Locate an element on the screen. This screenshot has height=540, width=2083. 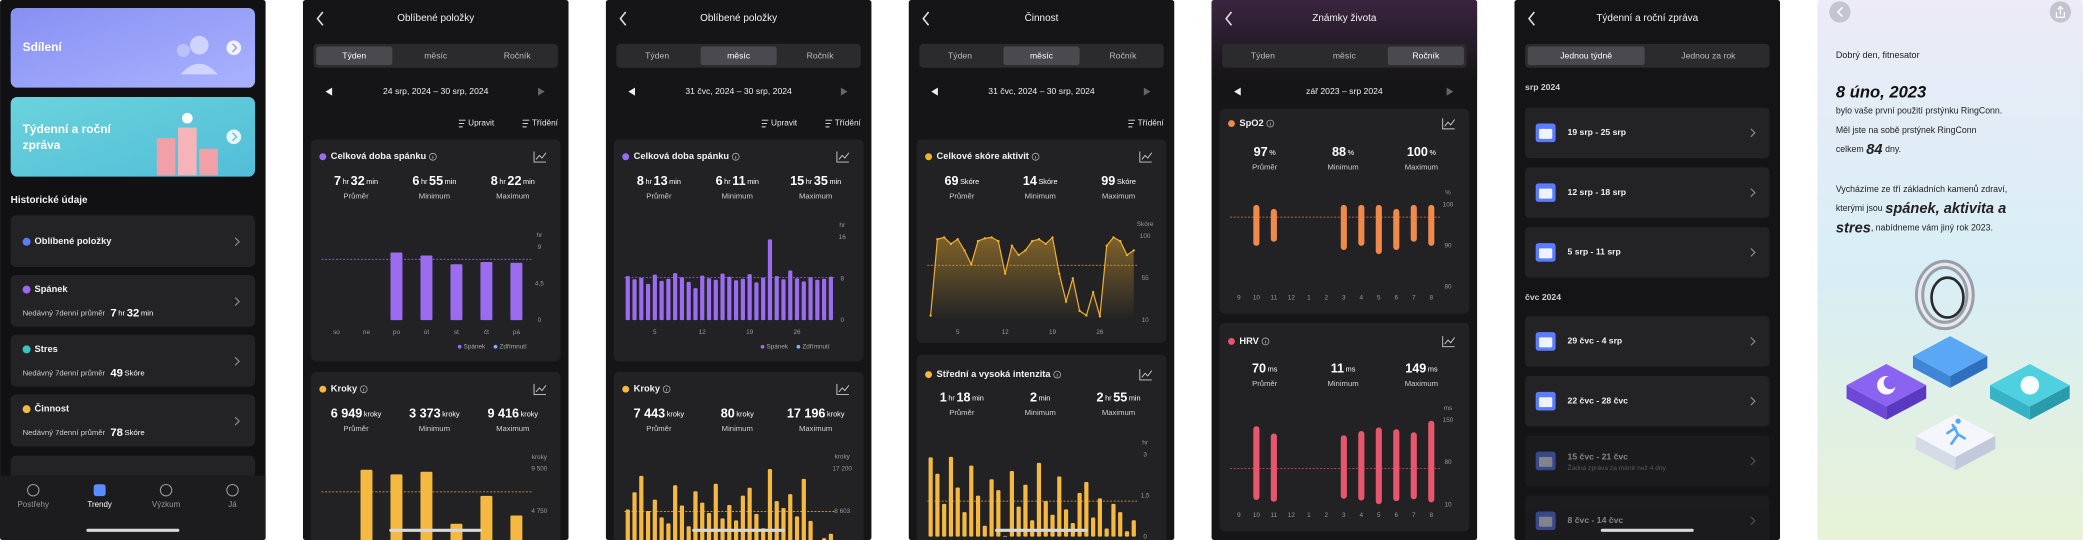
runner-icon is located at coordinates (1956, 434).